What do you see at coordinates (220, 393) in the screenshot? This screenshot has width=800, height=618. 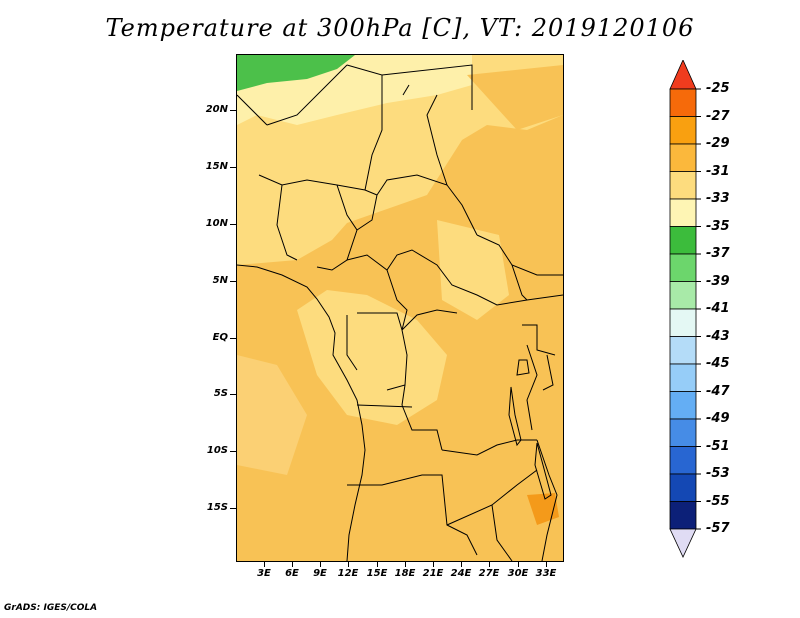 I see `lat-label: 5S` at bounding box center [220, 393].